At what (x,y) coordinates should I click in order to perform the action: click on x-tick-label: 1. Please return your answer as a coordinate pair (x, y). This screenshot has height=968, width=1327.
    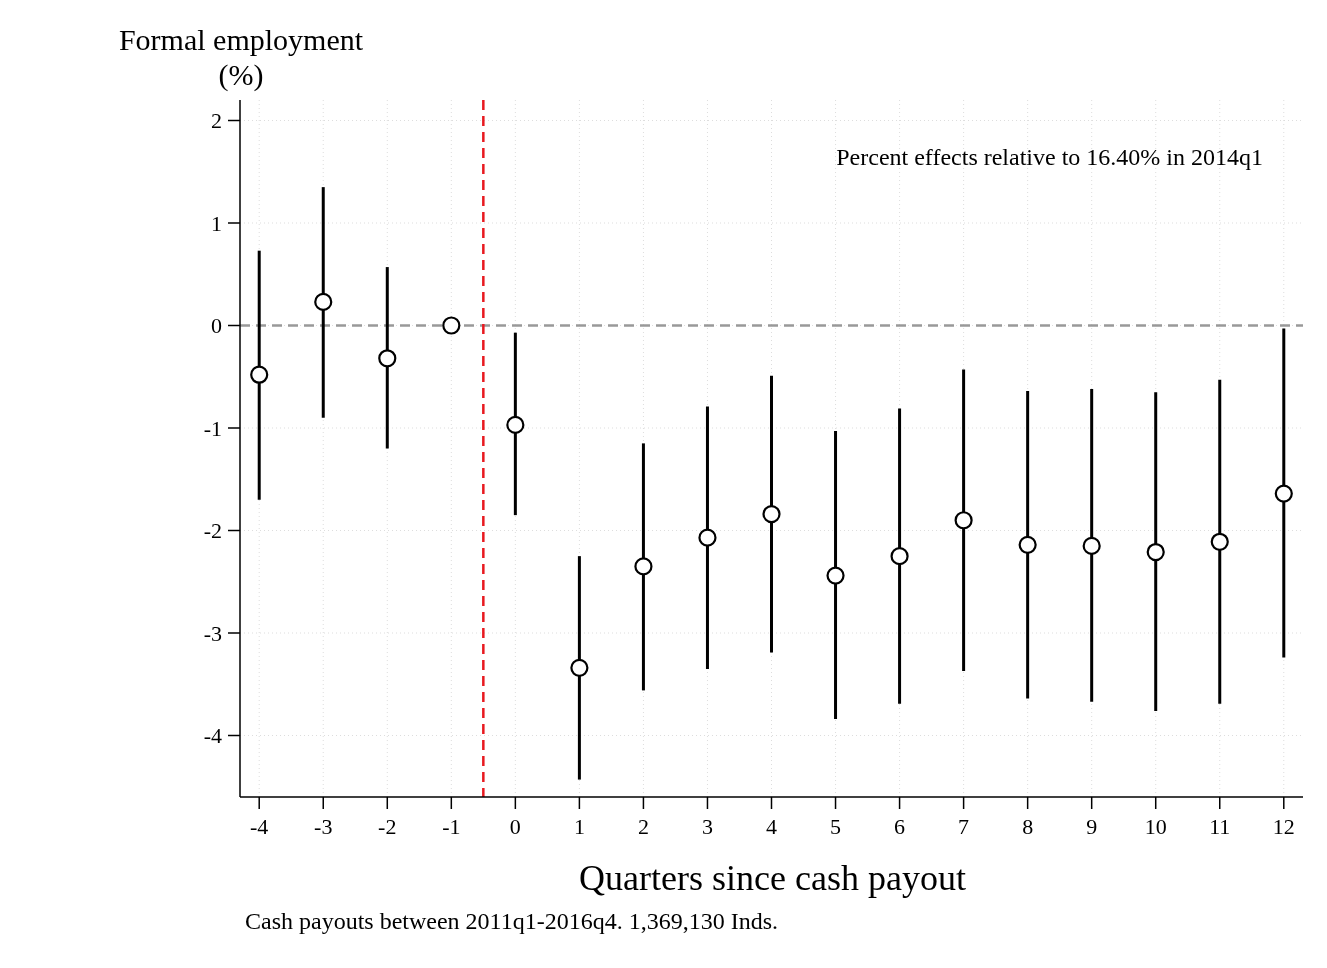
    Looking at the image, I should click on (579, 826).